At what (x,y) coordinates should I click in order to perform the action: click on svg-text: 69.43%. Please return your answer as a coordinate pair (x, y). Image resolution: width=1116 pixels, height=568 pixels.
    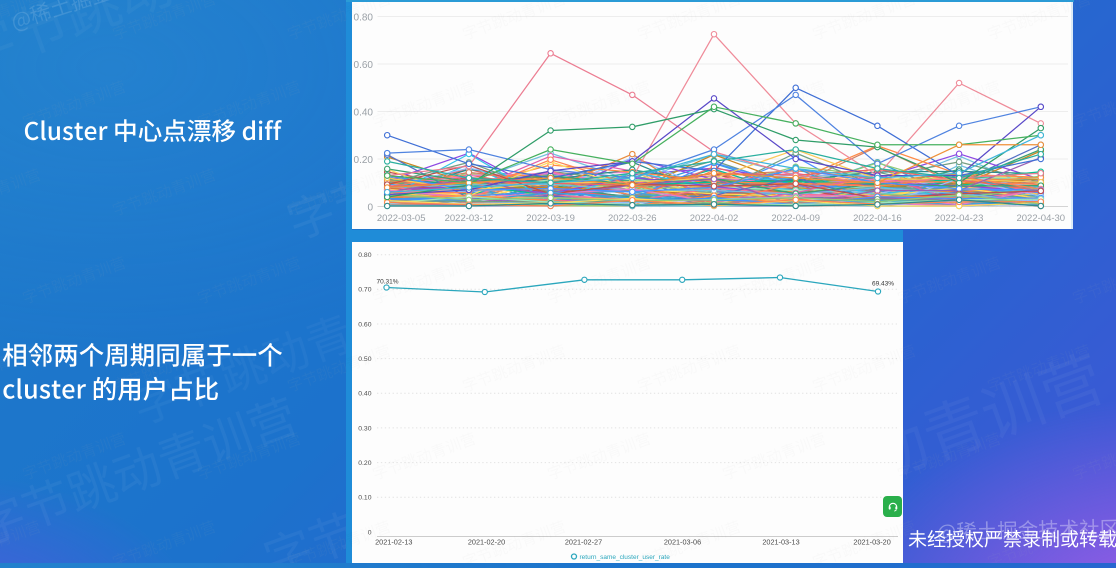
    Looking at the image, I should click on (882, 284).